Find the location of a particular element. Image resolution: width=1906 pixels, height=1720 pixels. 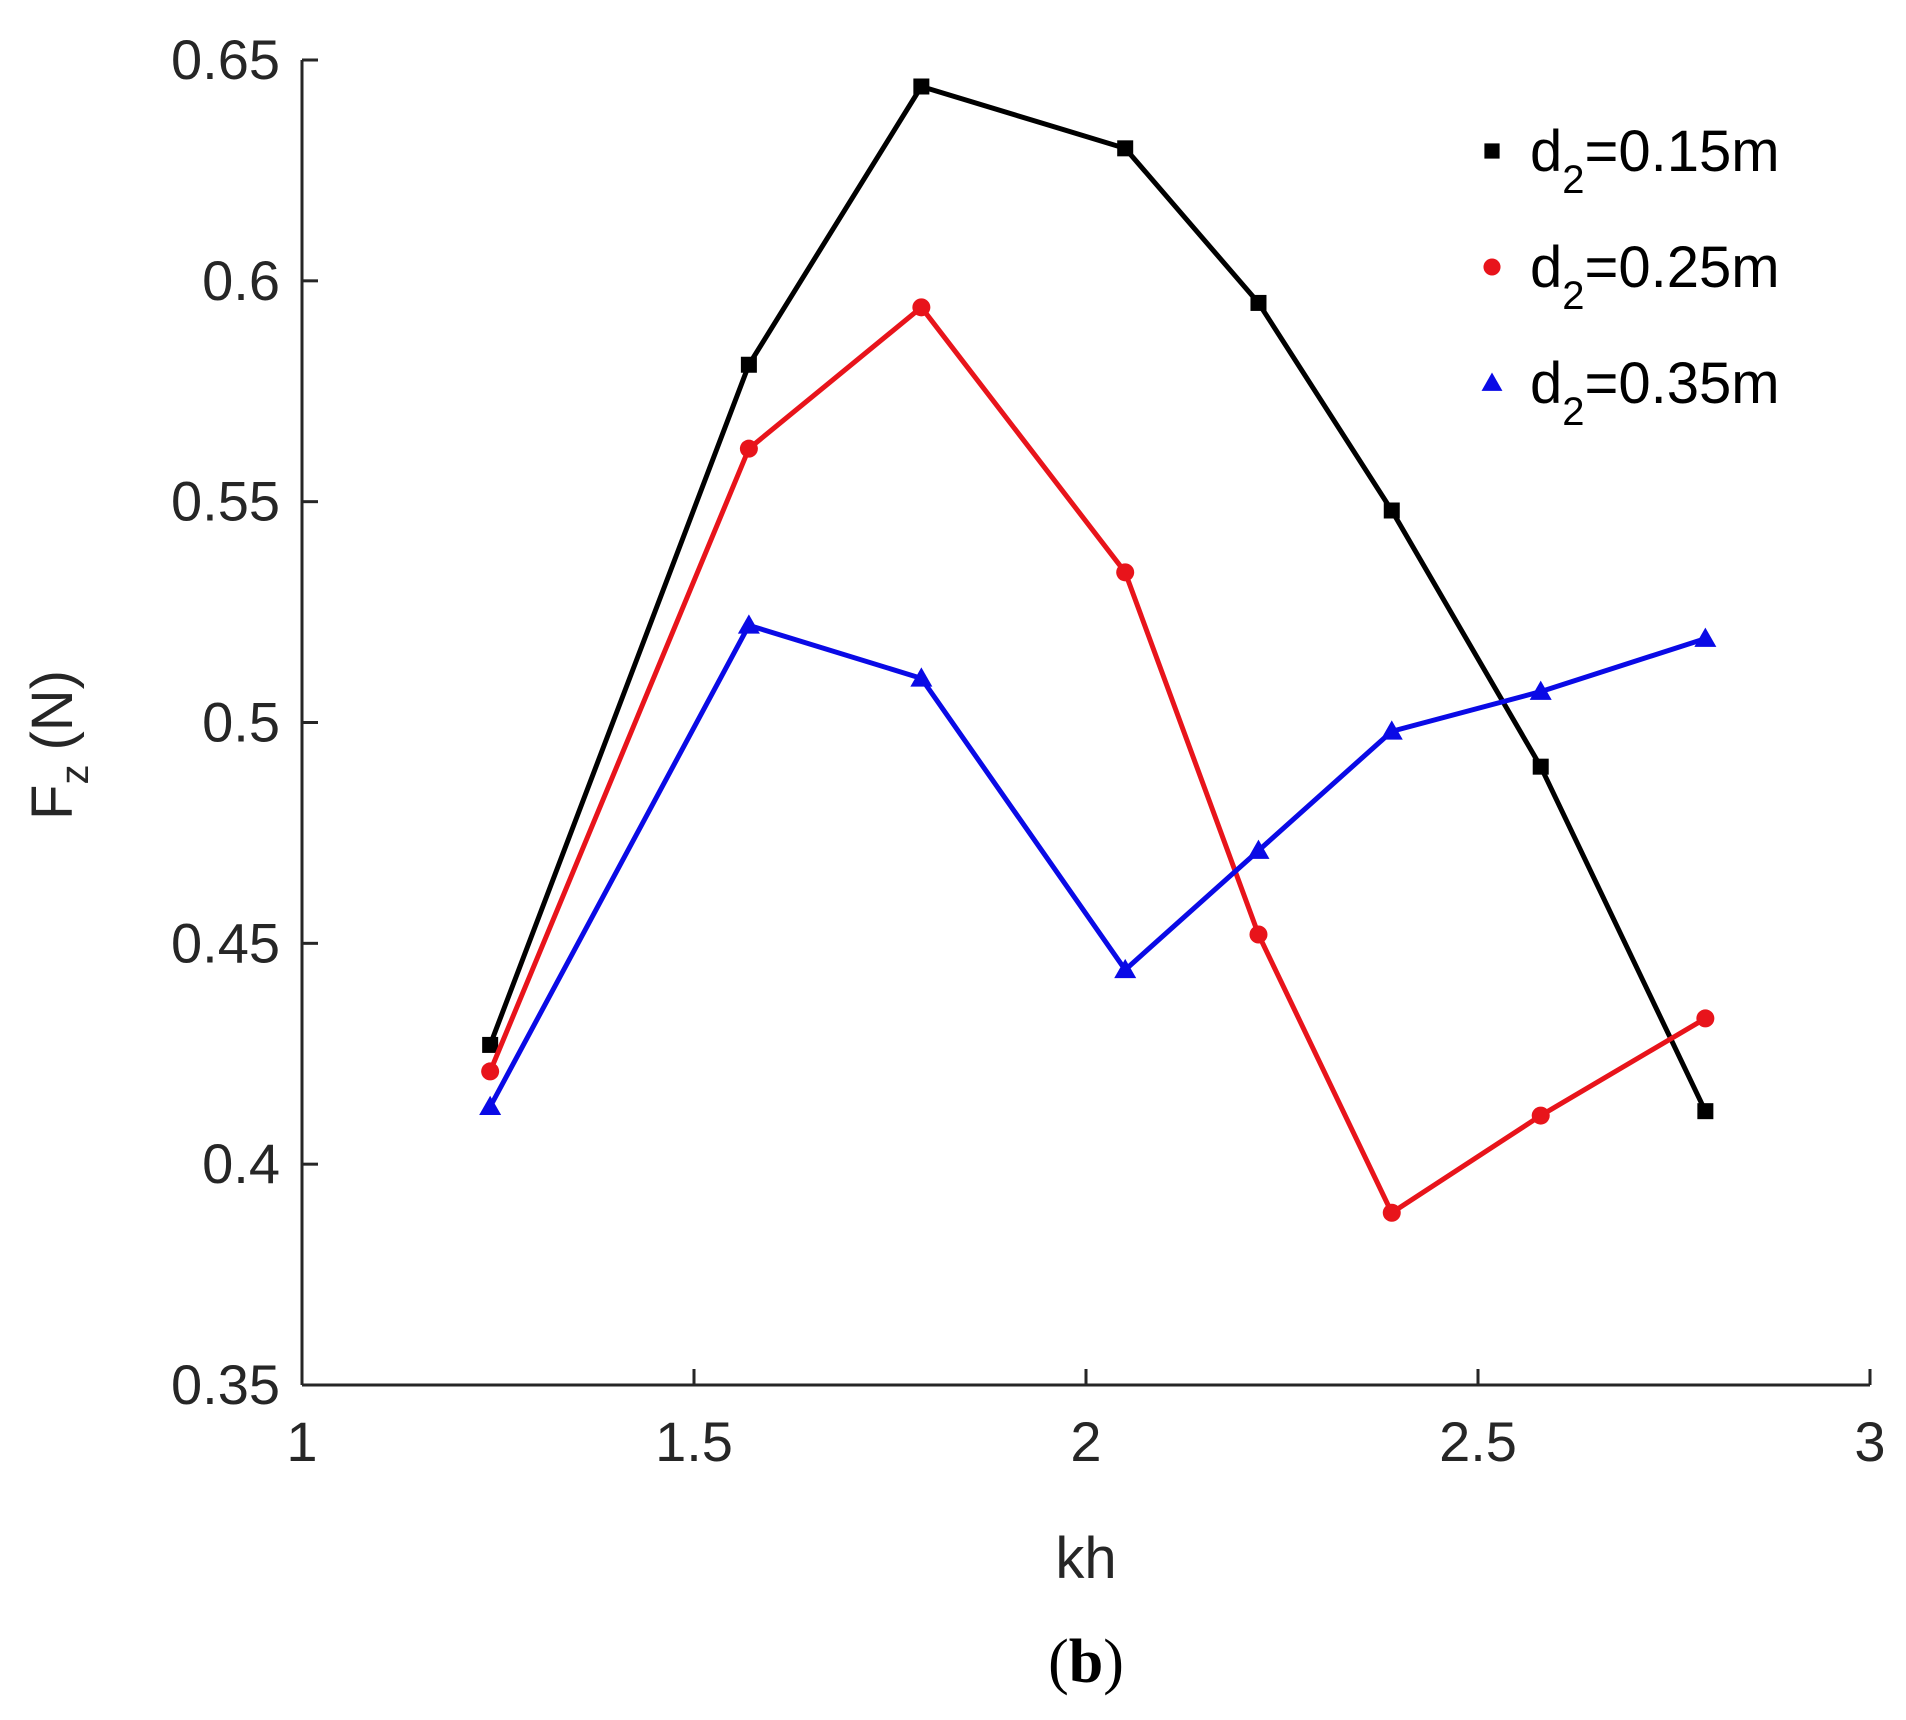

x-tick-label: 2 is located at coordinates (1085, 1441).